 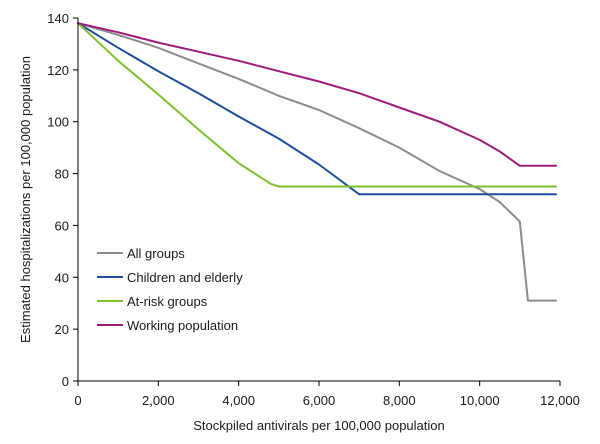 I want to click on x-tick-label: 10,000, so click(x=480, y=400).